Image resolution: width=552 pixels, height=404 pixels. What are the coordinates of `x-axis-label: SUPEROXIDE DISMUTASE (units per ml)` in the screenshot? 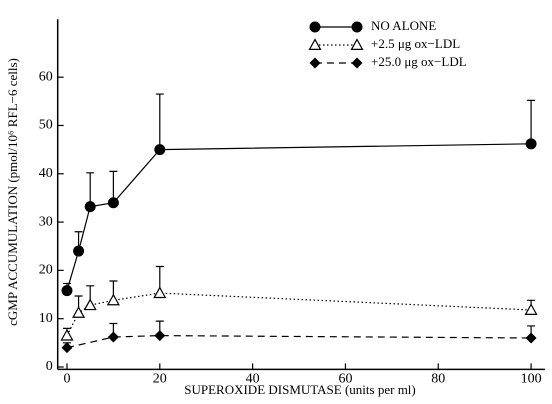 It's located at (300, 389).